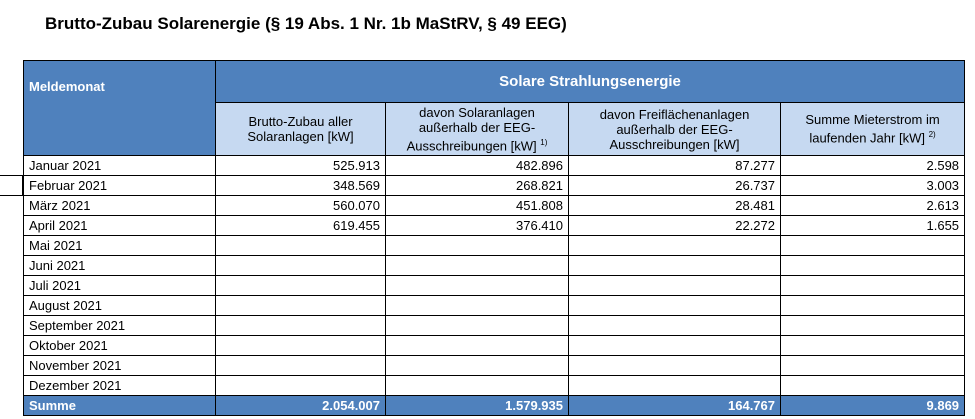 The width and height of the screenshot is (975, 419). I want to click on month-cell: April 2021, so click(119, 225).